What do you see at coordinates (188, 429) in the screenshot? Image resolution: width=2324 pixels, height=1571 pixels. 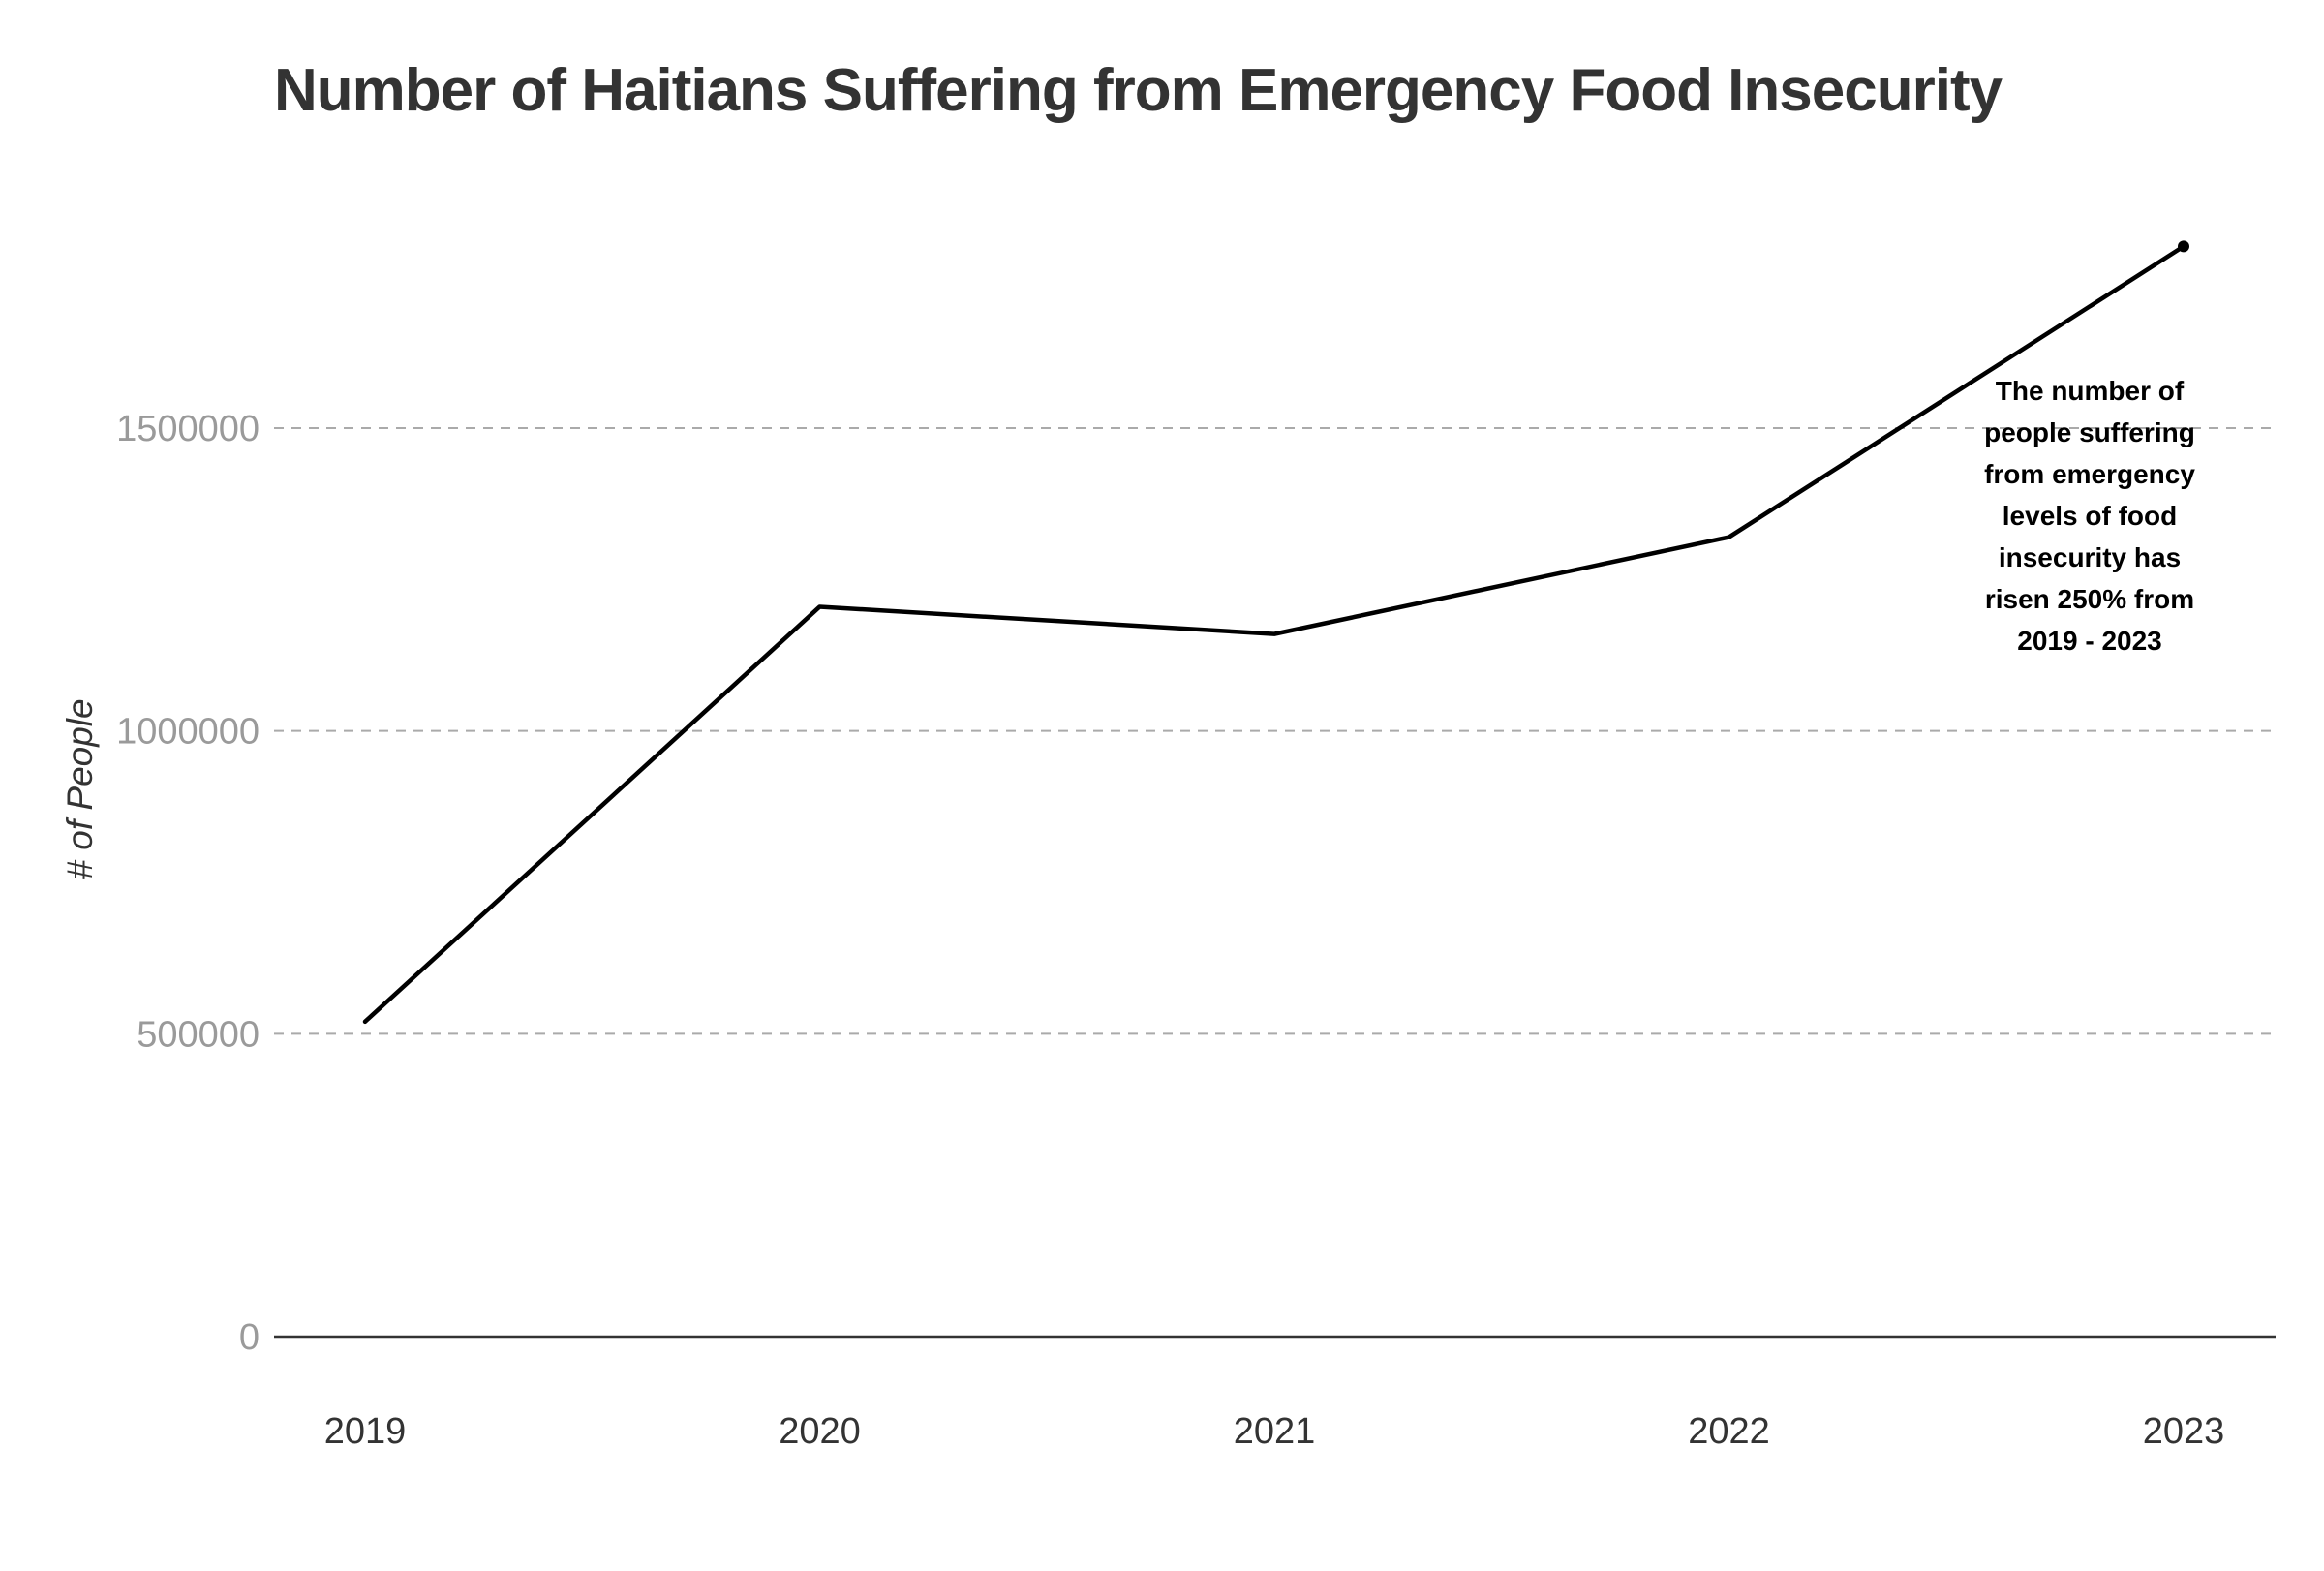 I see `y-tick-label: 1500000` at bounding box center [188, 429].